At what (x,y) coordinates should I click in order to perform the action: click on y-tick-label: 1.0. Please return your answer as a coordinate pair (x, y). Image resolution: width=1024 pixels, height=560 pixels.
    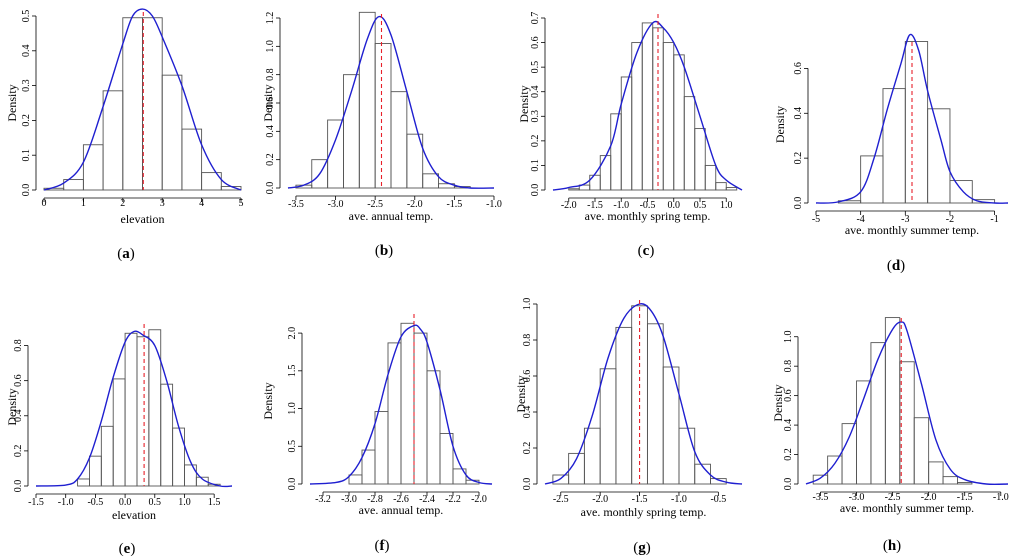
    Looking at the image, I should click on (527, 304).